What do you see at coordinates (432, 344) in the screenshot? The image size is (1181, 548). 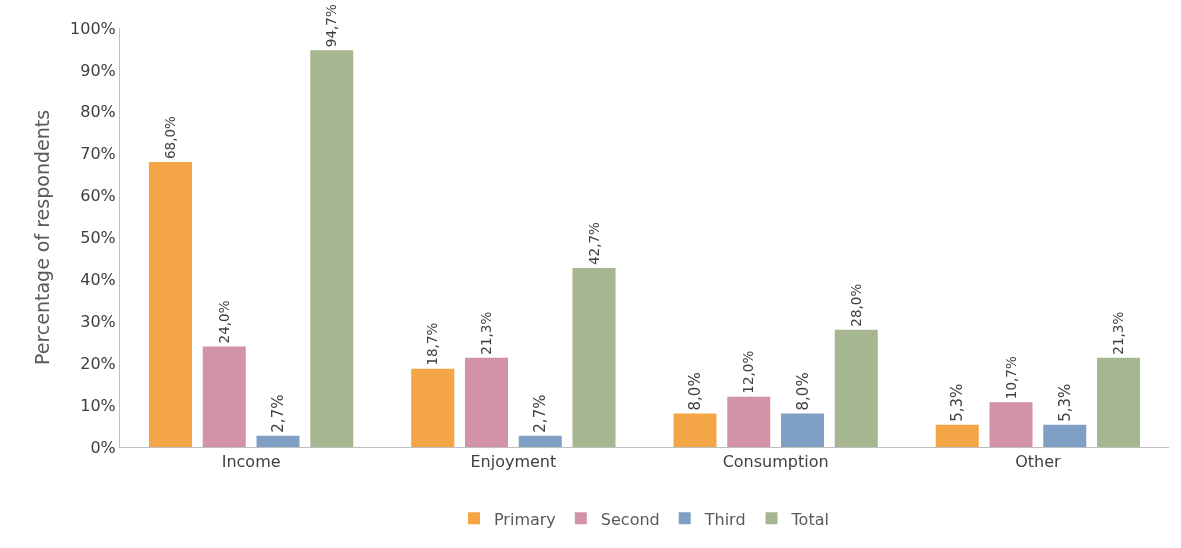 I see `data-label: 18,7%` at bounding box center [432, 344].